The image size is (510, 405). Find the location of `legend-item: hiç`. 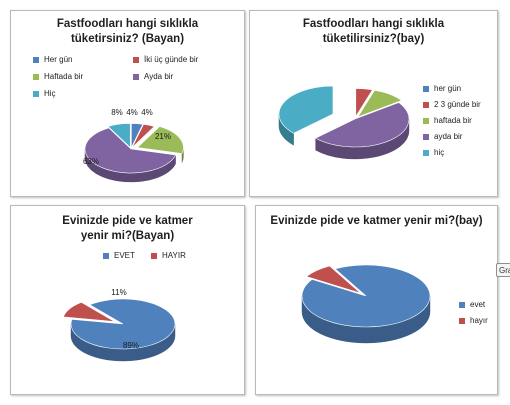

legend-item: hiç is located at coordinates (461, 155).